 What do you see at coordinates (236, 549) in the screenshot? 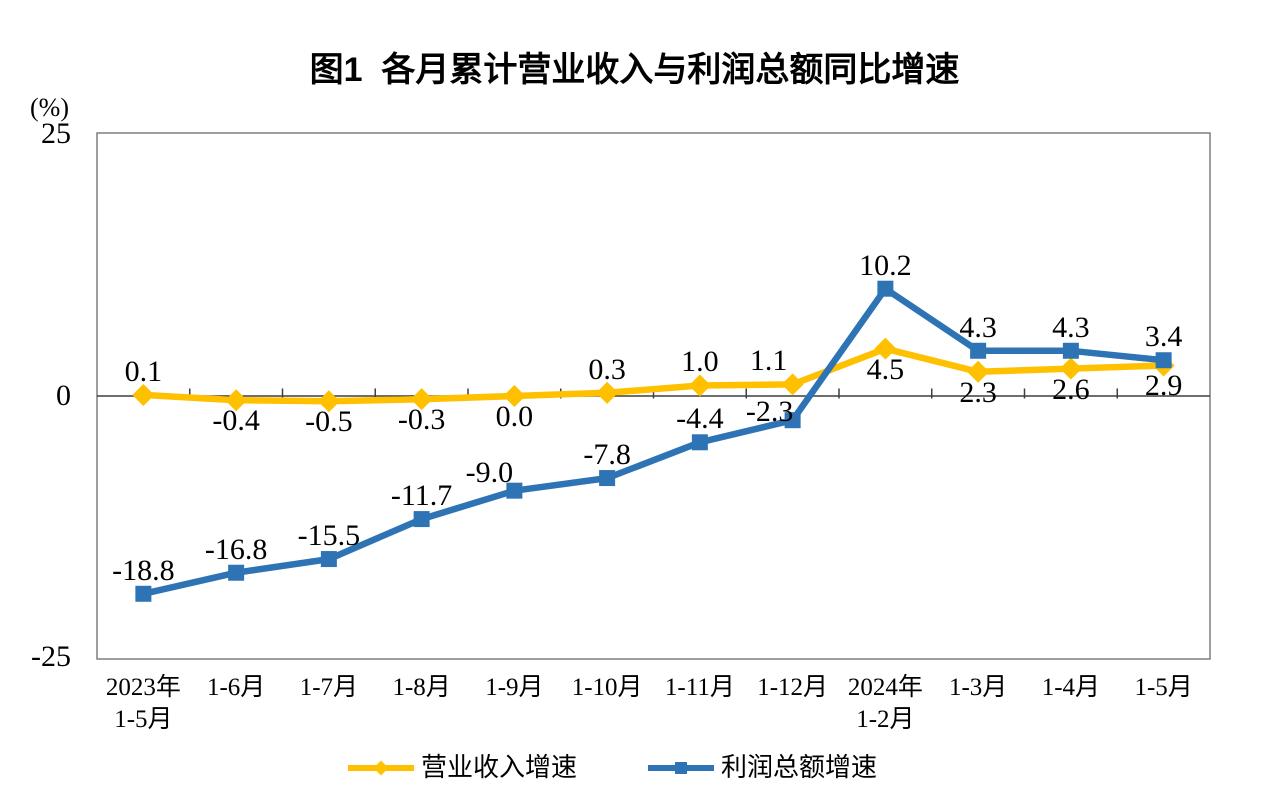
I see `data-label: -16.8` at bounding box center [236, 549].